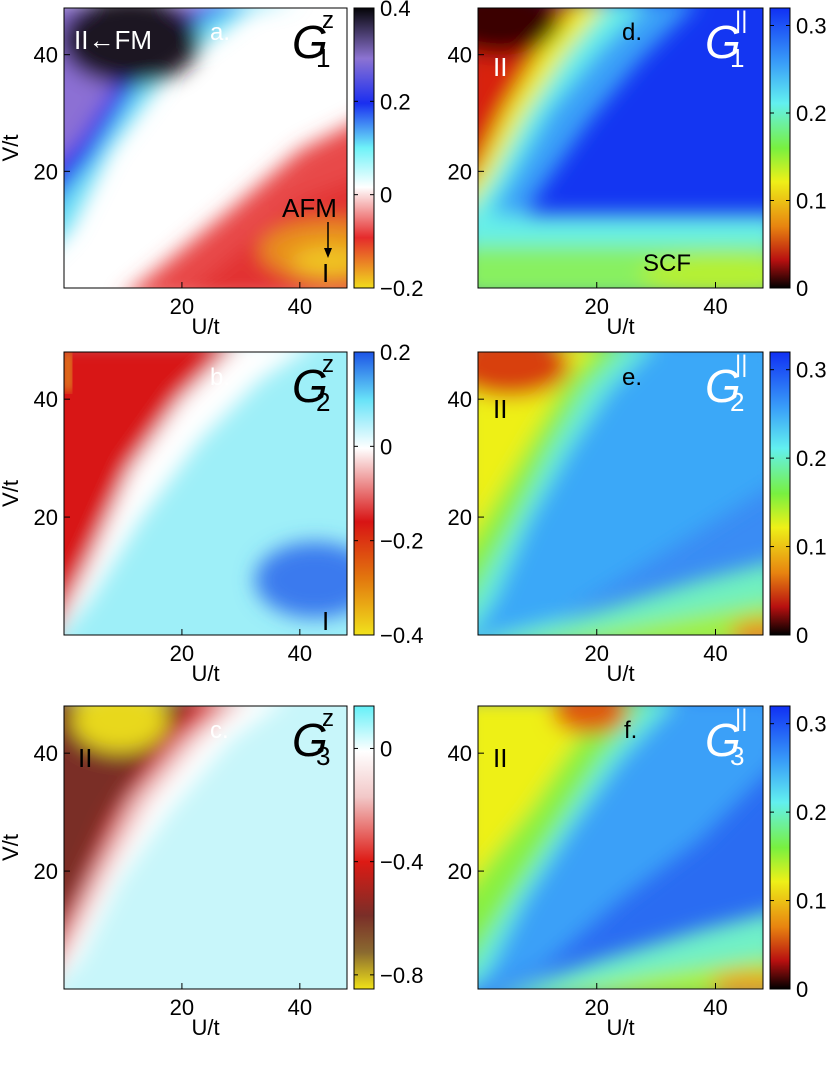  Describe the element at coordinates (460, 171) in the screenshot. I see `y-tick-label-d-0: 20` at that location.